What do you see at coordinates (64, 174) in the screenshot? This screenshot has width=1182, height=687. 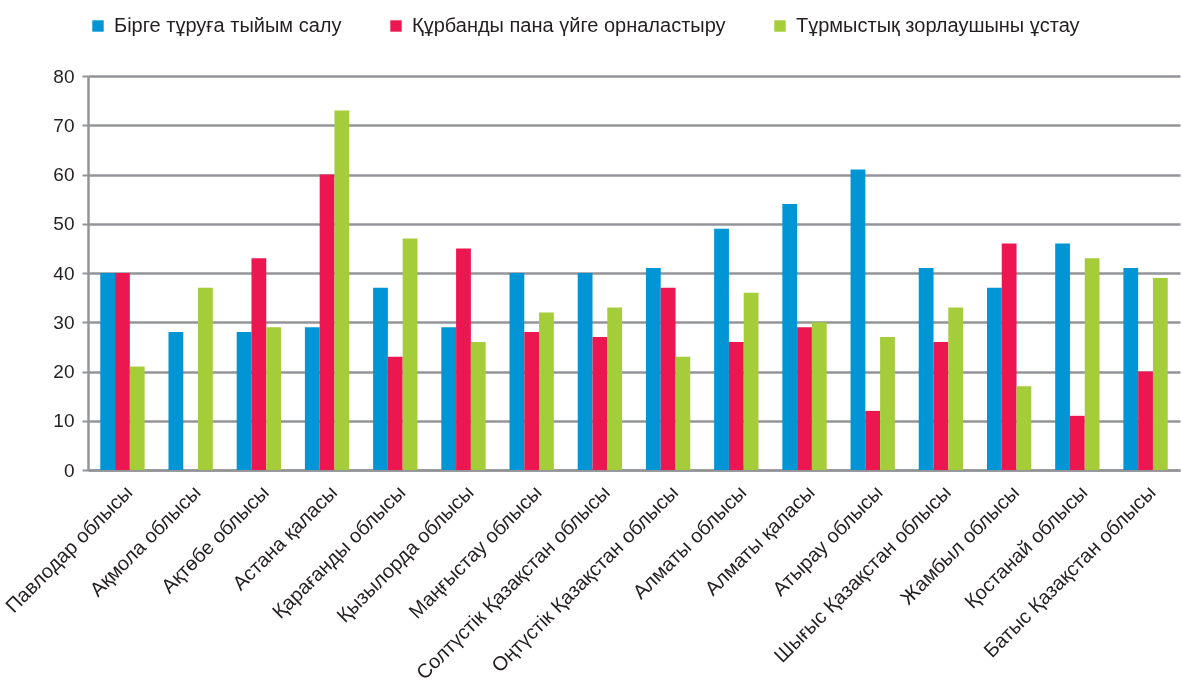 I see `y-tick-label: 60` at bounding box center [64, 174].